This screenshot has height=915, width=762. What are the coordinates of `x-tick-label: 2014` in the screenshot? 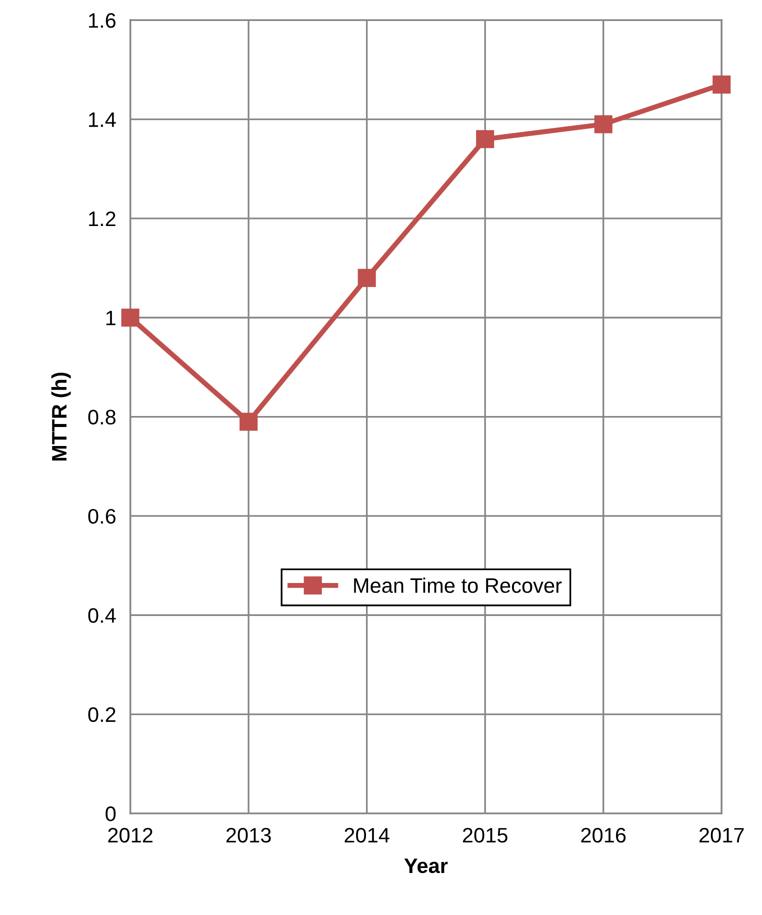 It's located at (367, 835).